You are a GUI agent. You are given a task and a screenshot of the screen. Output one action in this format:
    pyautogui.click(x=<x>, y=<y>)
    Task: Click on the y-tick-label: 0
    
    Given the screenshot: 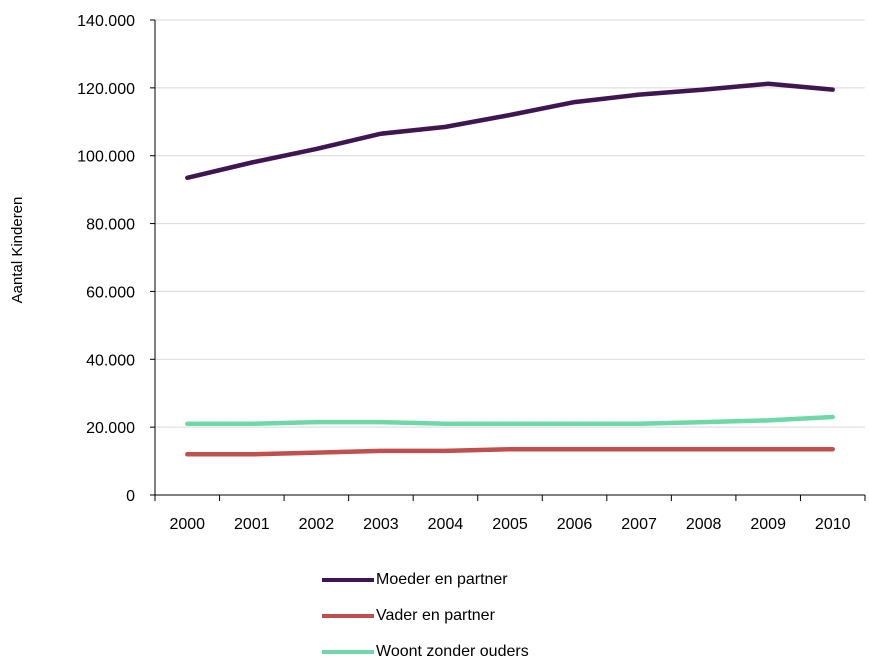 What is the action you would take?
    pyautogui.click(x=130, y=496)
    